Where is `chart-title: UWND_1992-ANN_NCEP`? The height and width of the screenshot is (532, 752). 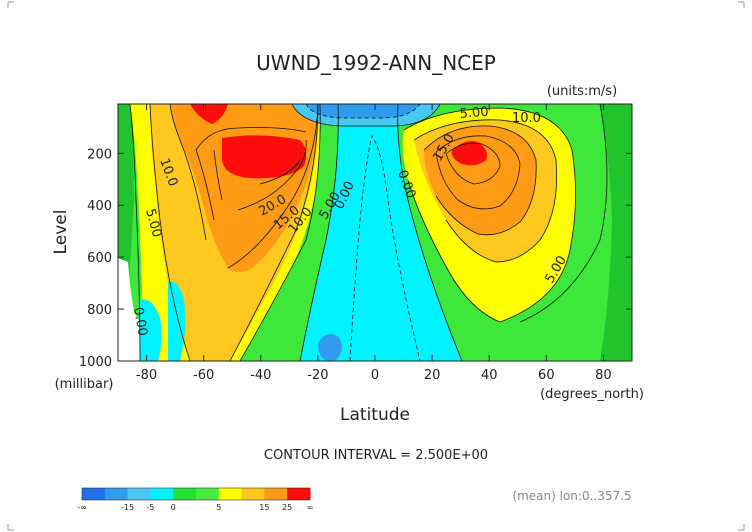 chart-title: UWND_1992-ANN_NCEP is located at coordinates (376, 63).